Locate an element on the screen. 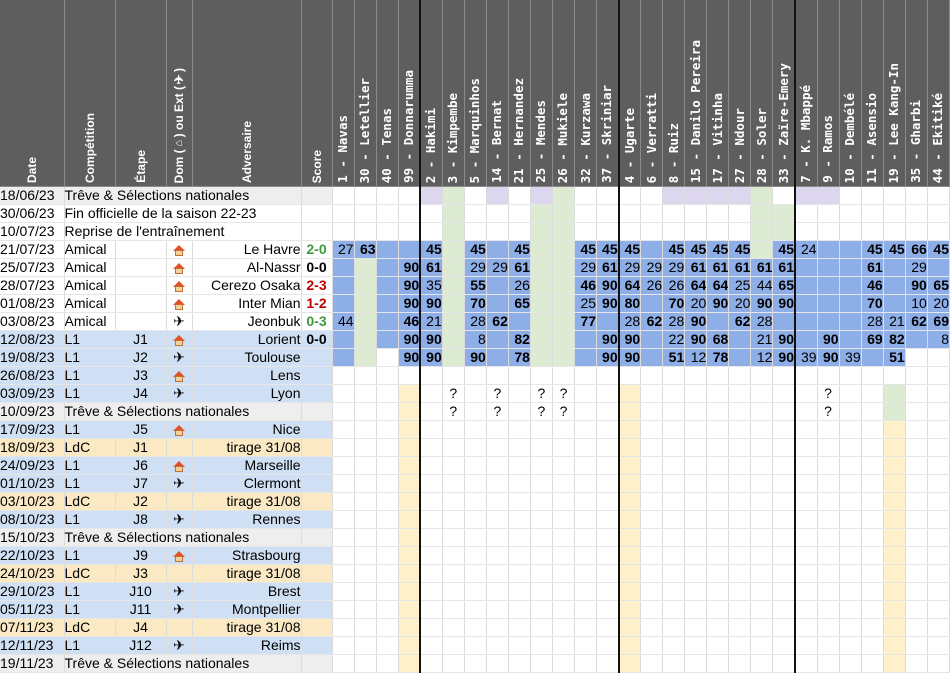 The height and width of the screenshot is (675, 950). cell-opp: Toulouse is located at coordinates (247, 357).